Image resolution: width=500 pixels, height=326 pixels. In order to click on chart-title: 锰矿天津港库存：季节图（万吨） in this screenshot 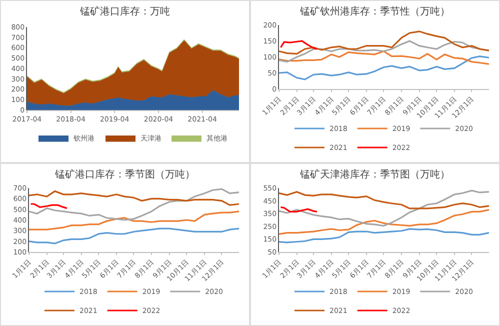, I will do `click(374, 174)`.